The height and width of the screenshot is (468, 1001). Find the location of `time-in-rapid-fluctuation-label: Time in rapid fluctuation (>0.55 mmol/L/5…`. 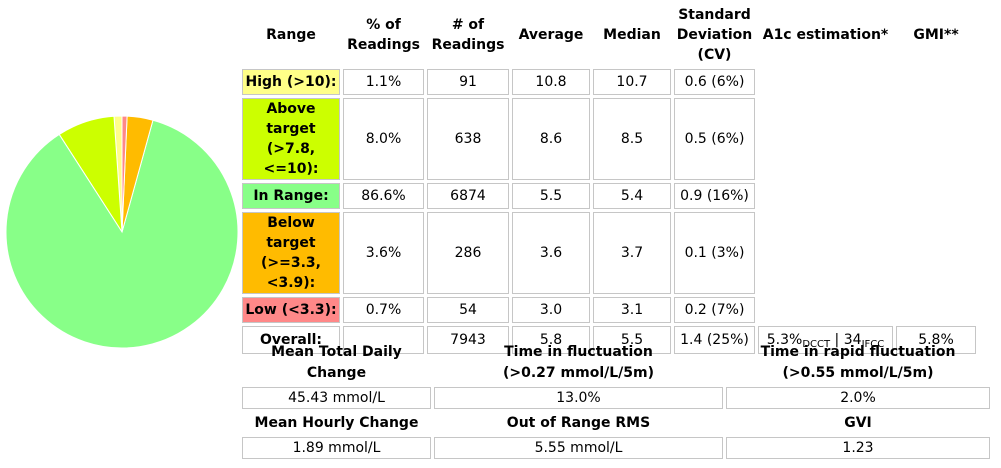

time-in-rapid-fluctuation-label: Time in rapid fluctuation (>0.55 mmol/L/5… is located at coordinates (858, 362).